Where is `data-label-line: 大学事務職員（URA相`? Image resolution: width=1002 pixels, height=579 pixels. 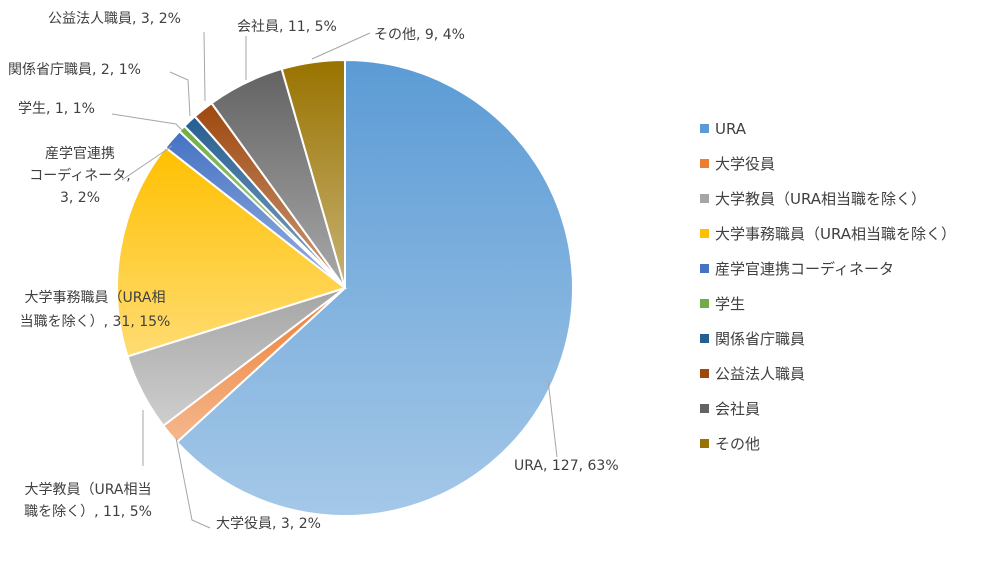
data-label-line: 大学事務職員（URA相 is located at coordinates (95, 298).